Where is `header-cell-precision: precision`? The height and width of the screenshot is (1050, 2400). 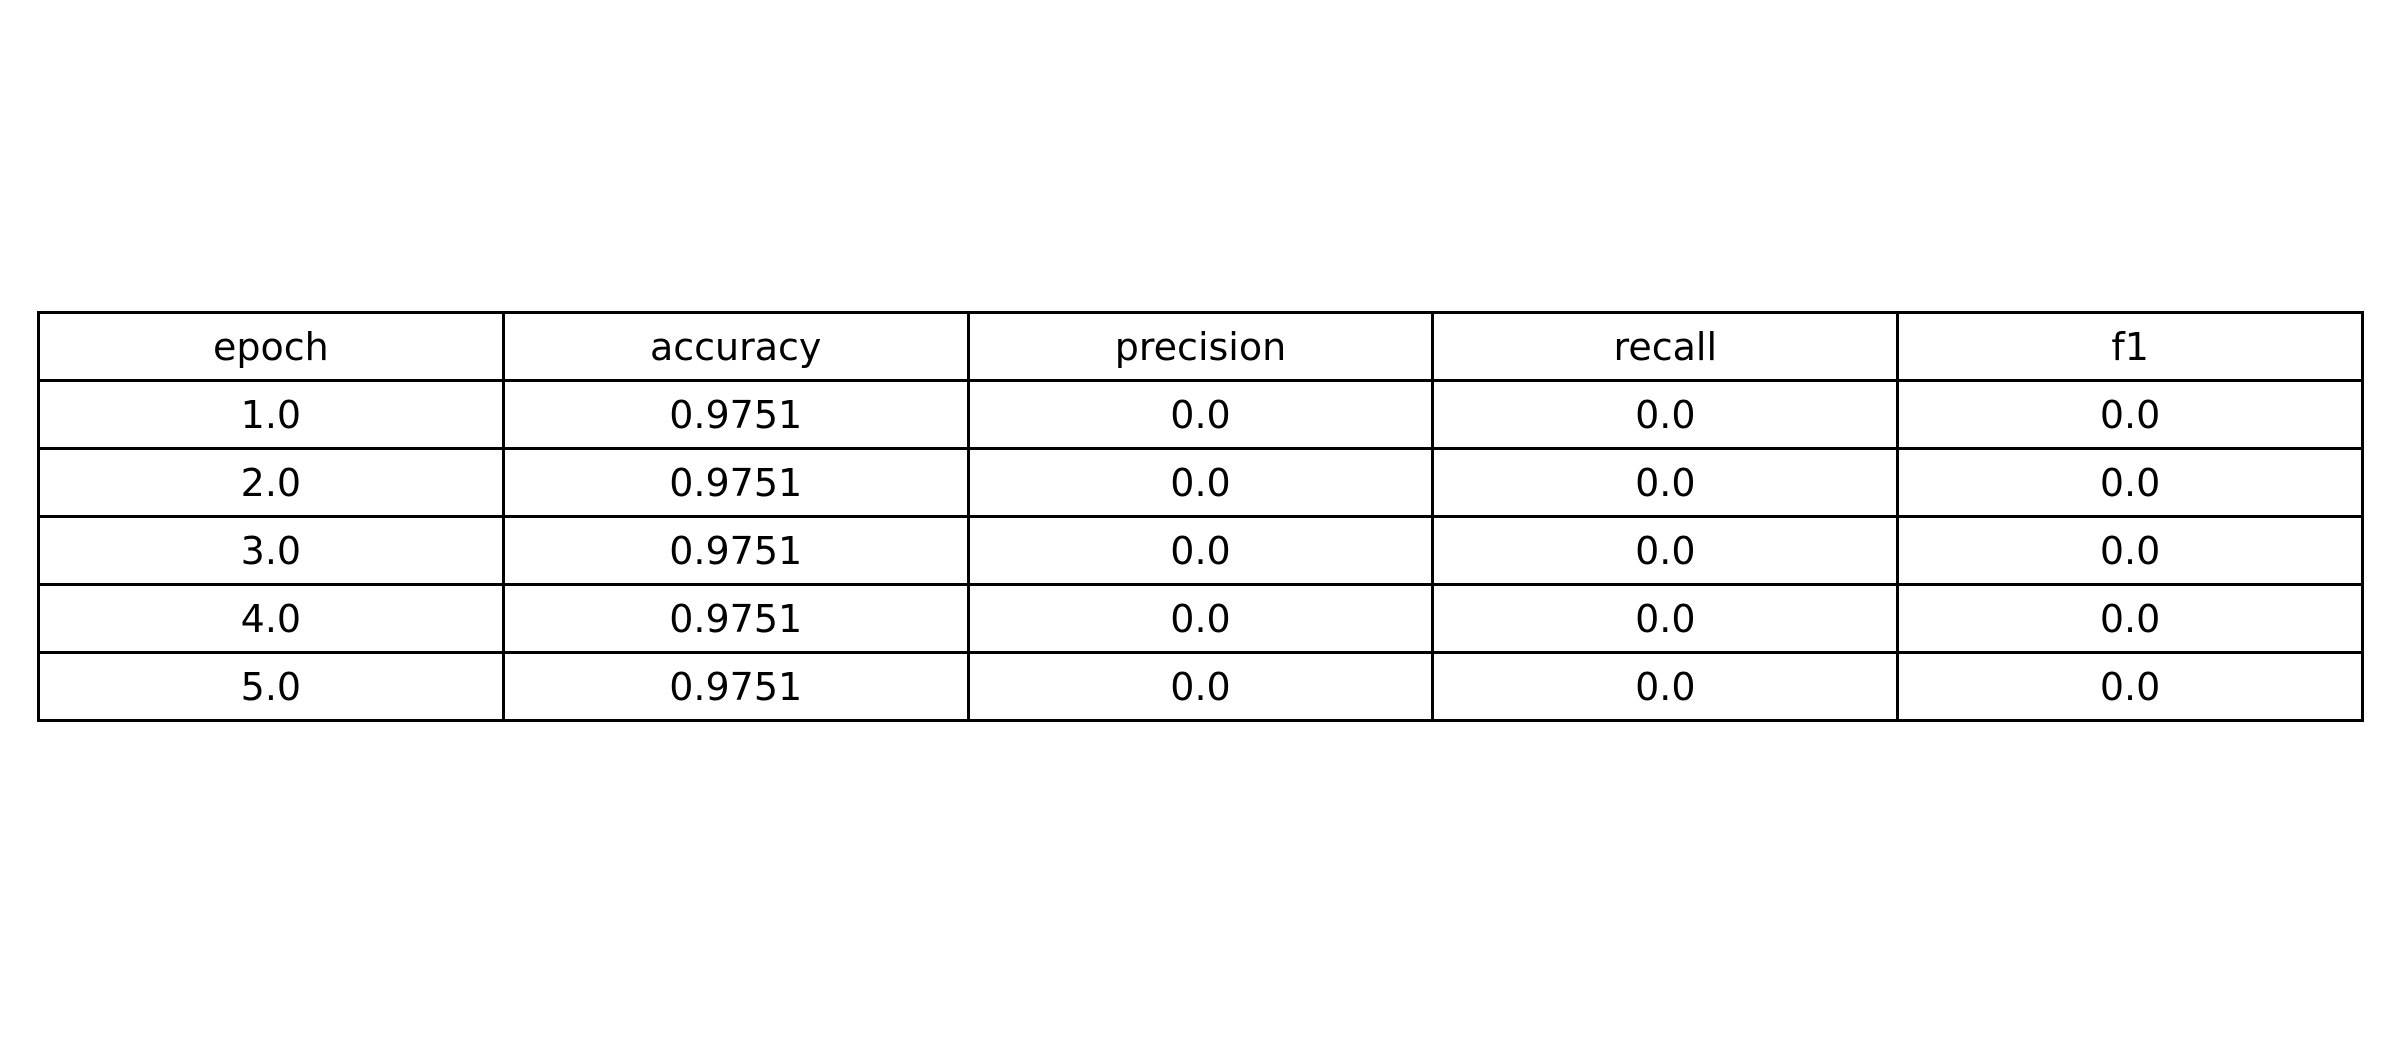 header-cell-precision: precision is located at coordinates (1200, 346).